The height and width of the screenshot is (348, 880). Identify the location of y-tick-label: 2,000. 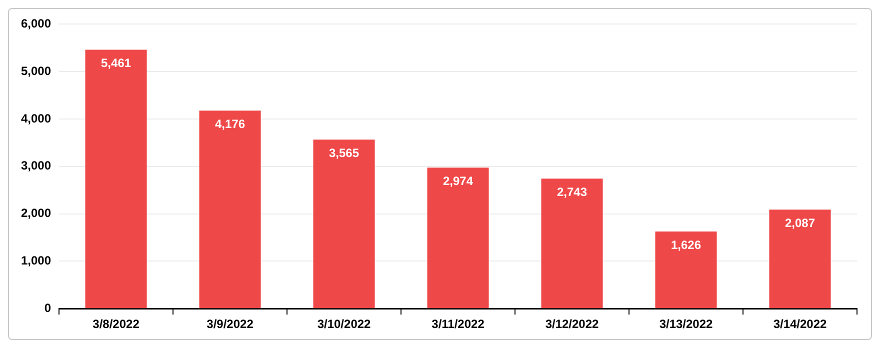
(36, 213).